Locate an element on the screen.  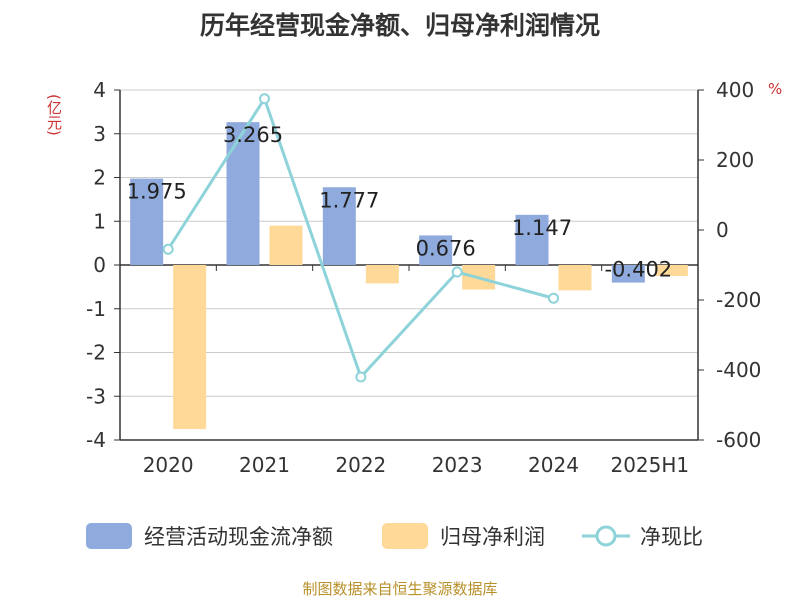
source-note: 制图数据来自恒生聚源数据库 is located at coordinates (400, 589).